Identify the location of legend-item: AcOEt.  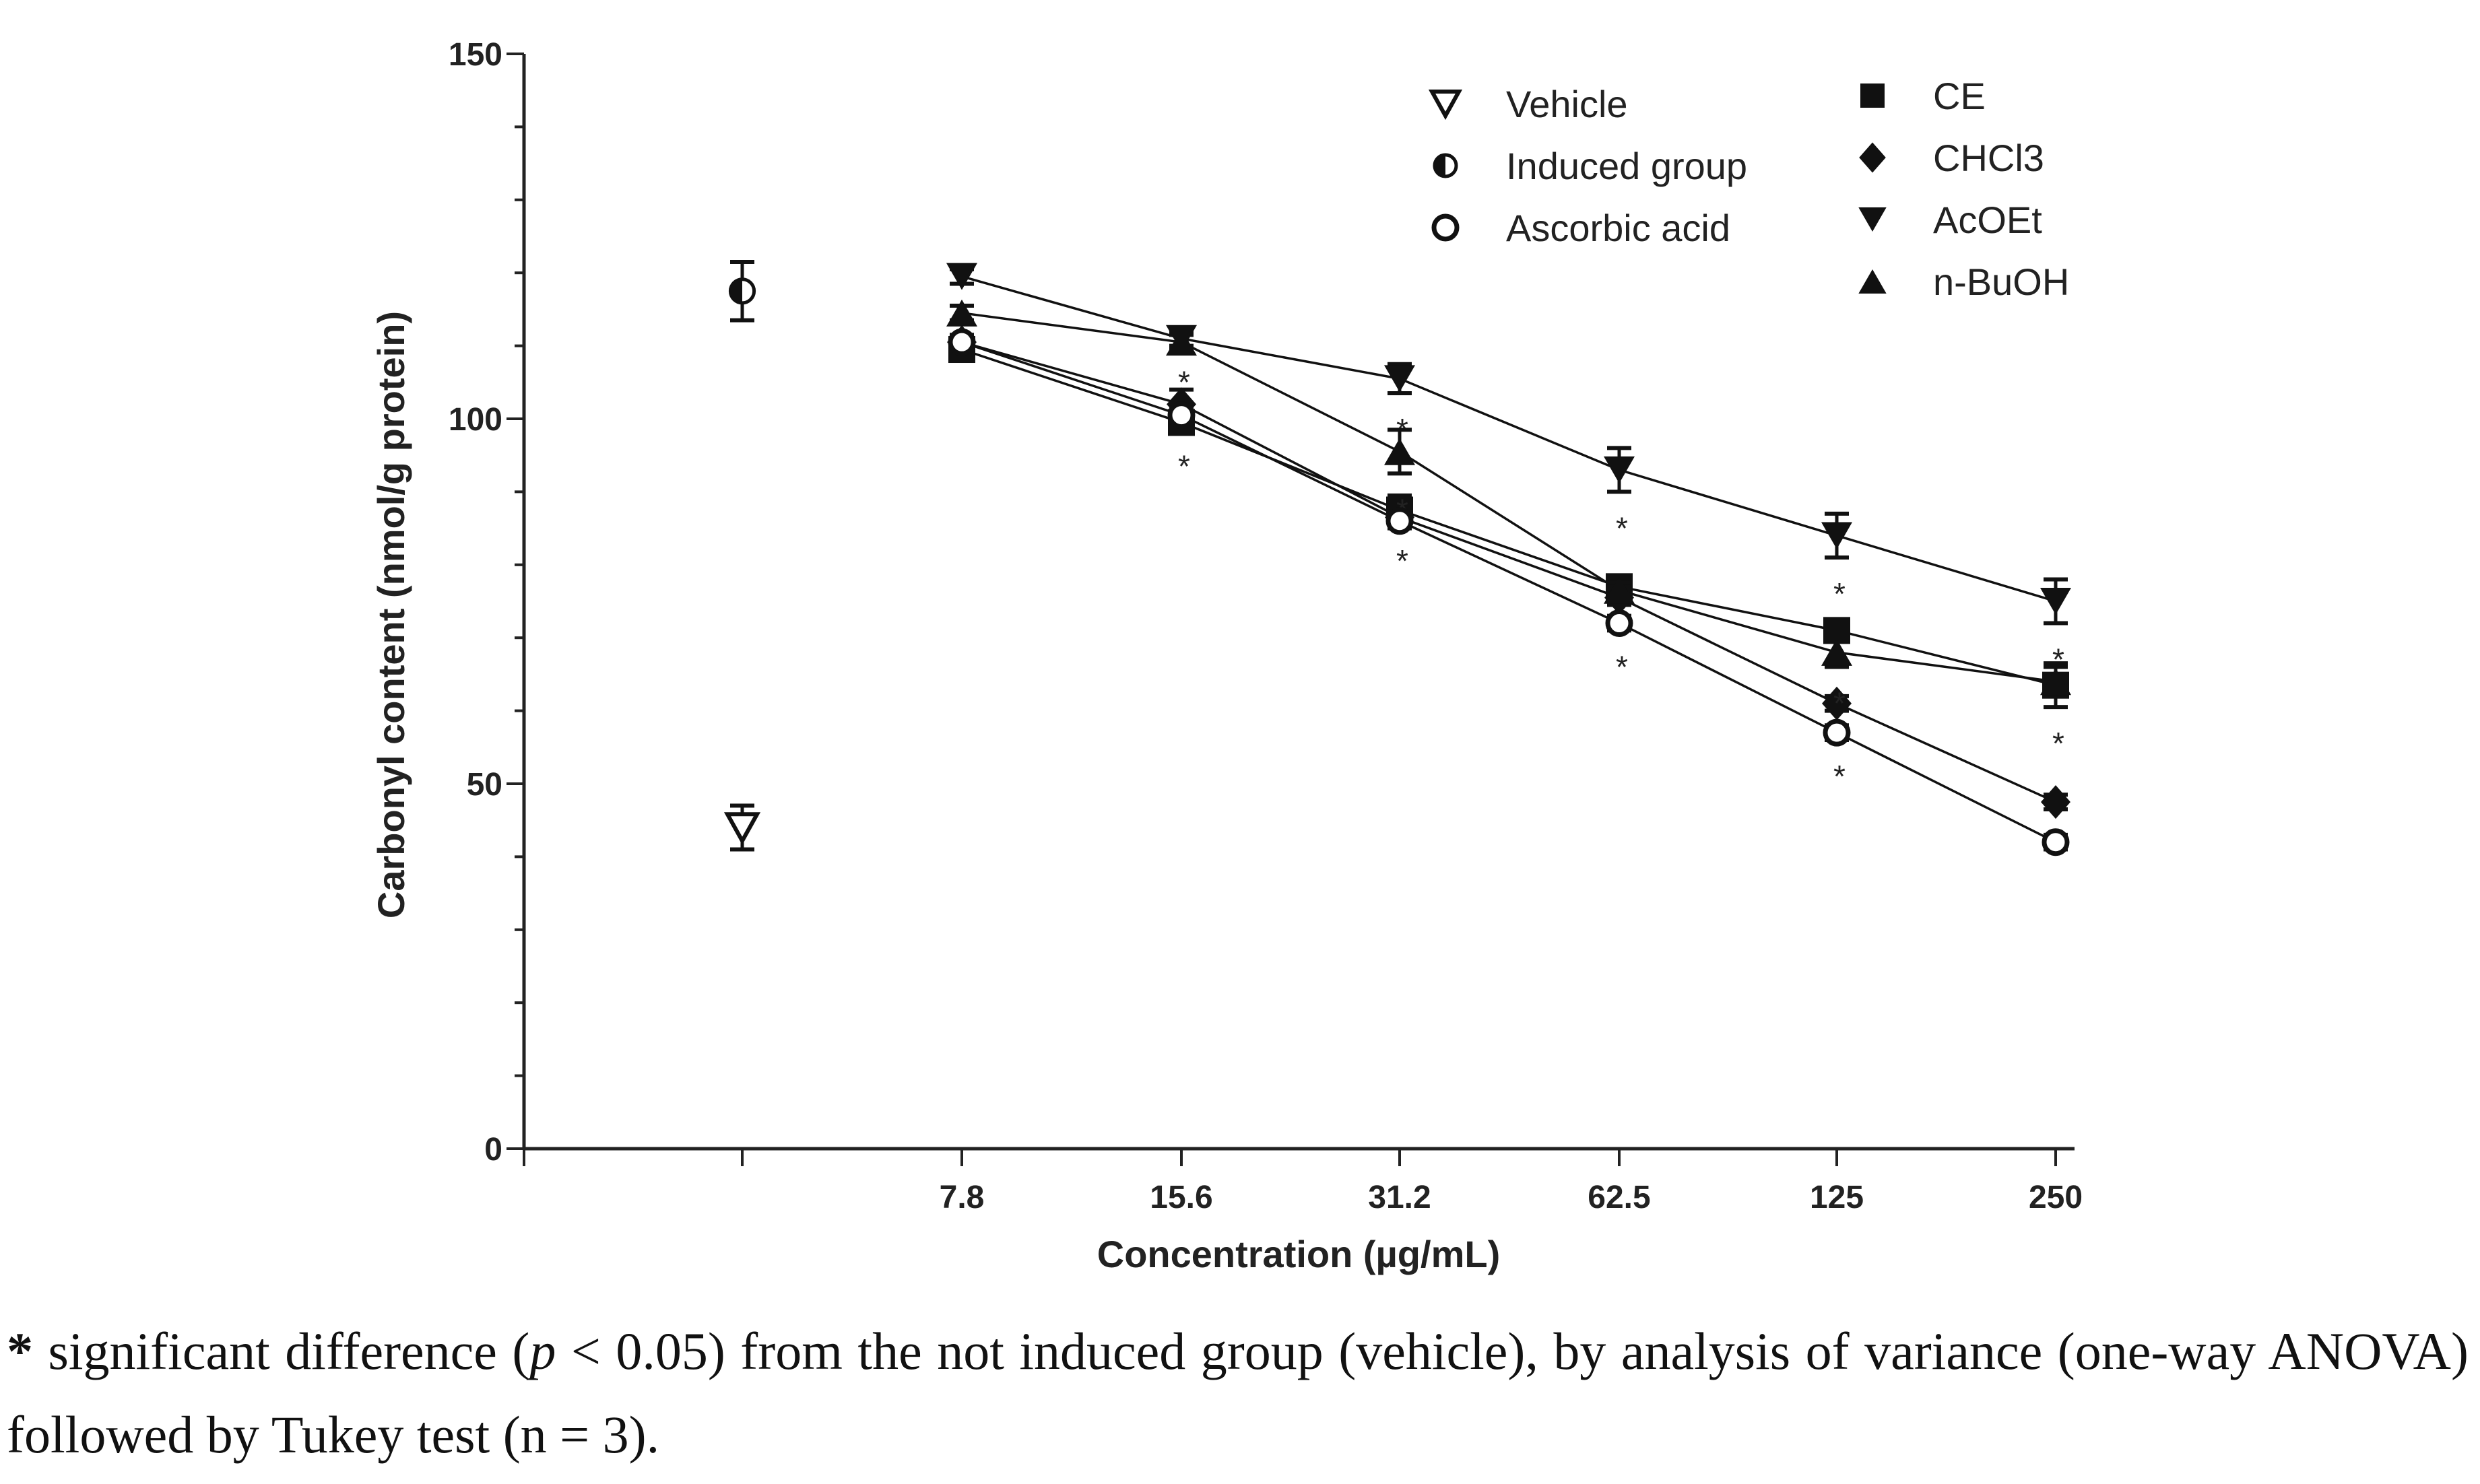
(1950, 220).